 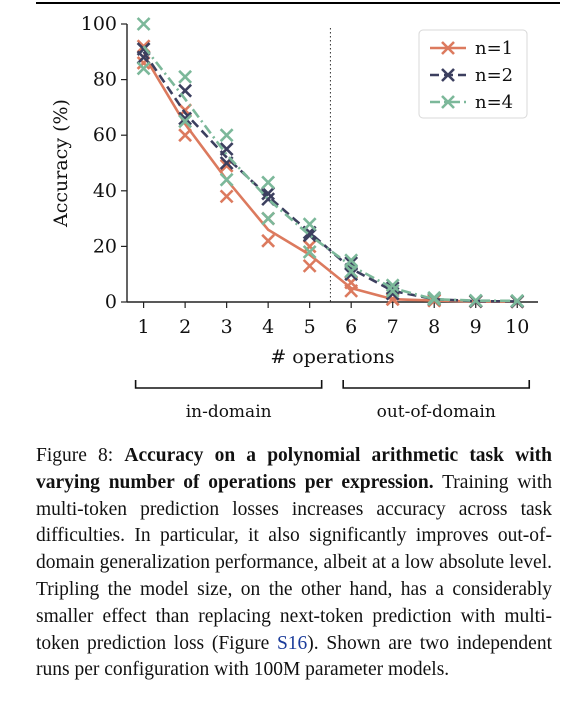 I want to click on x-tick-label: 8, so click(x=434, y=327).